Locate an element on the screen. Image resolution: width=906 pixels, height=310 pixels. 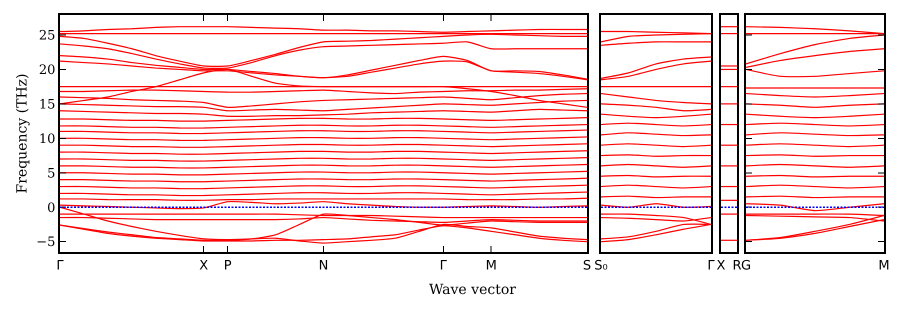
y-tick-label: 0 is located at coordinates (51, 208).